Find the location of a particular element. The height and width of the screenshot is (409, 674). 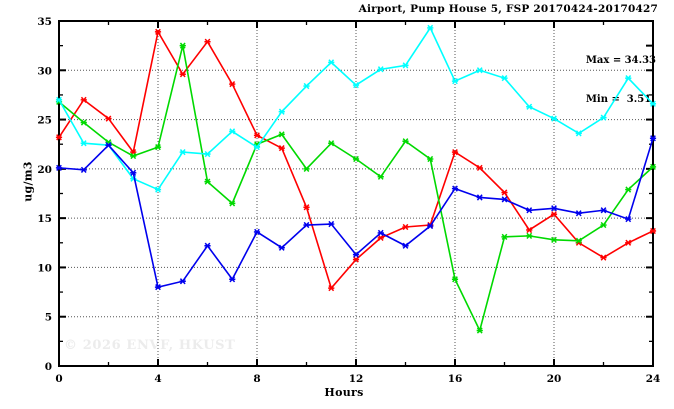

svg-text: 4 is located at coordinates (157, 379).